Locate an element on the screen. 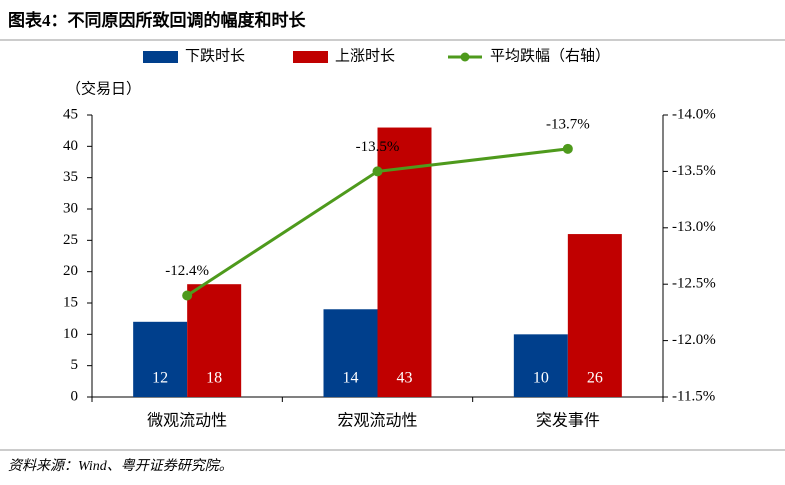 Image resolution: width=785 pixels, height=485 pixels. y2-tick-label: -13.5% is located at coordinates (694, 171).